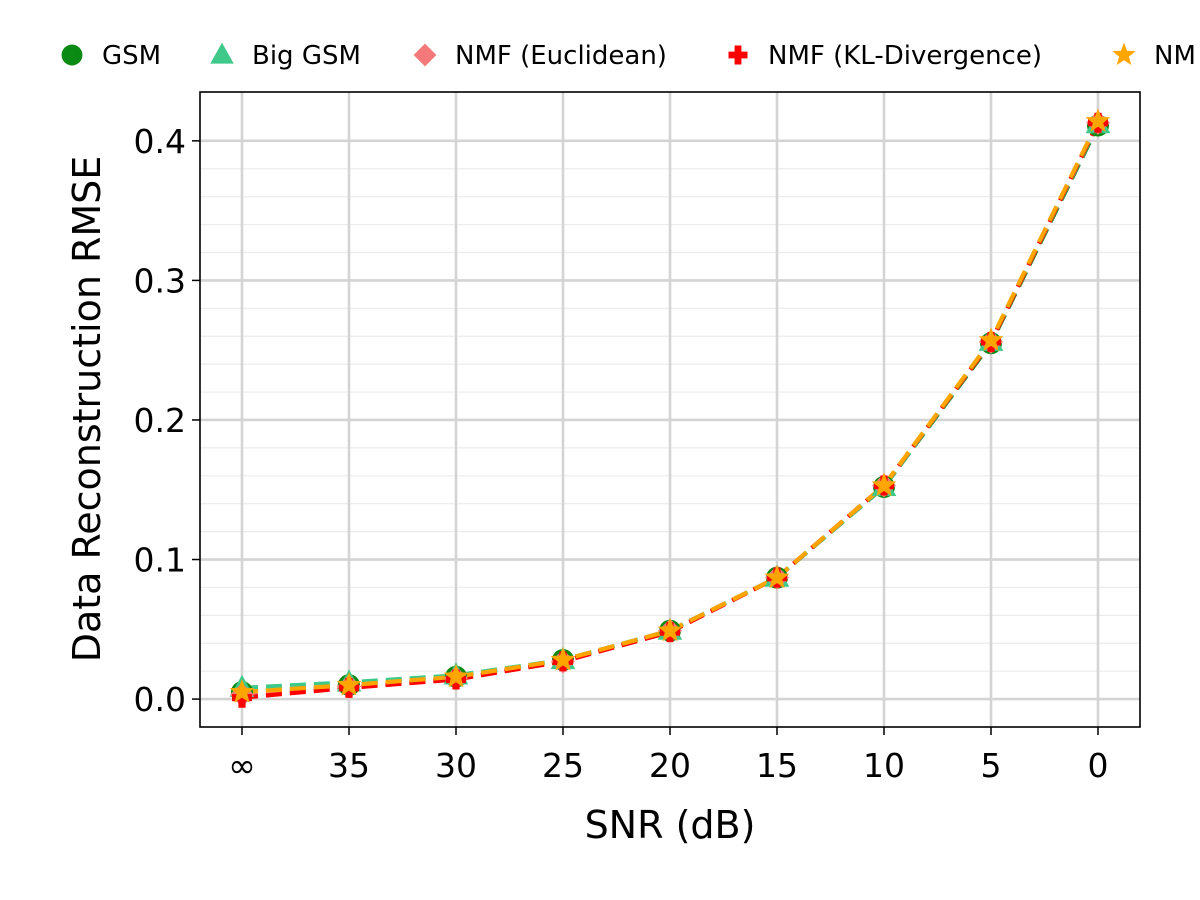  Describe the element at coordinates (905, 56) in the screenshot. I see `legend-label-3: NMF (KL-Divergence)` at that location.